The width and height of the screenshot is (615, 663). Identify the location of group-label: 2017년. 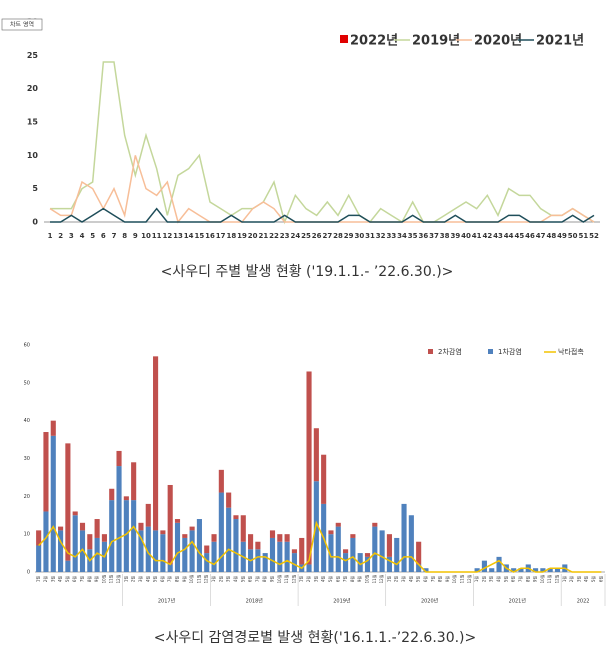
(167, 601).